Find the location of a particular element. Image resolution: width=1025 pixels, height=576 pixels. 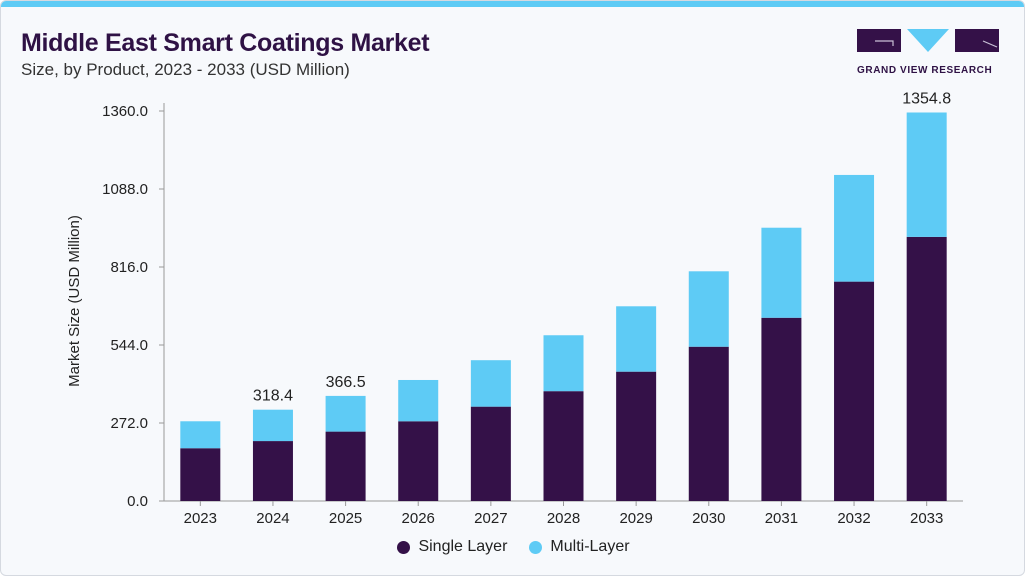

bar-multi-layer-2028 is located at coordinates (563, 363).